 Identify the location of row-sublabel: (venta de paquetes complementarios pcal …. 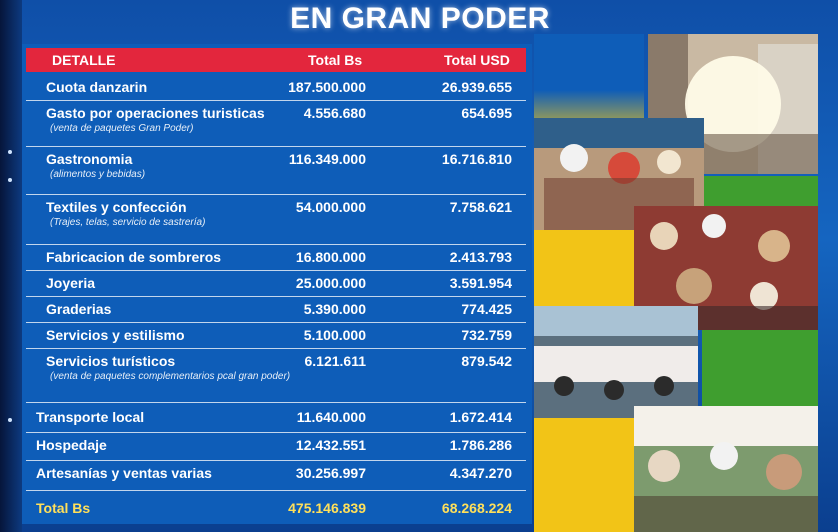
(170, 376).